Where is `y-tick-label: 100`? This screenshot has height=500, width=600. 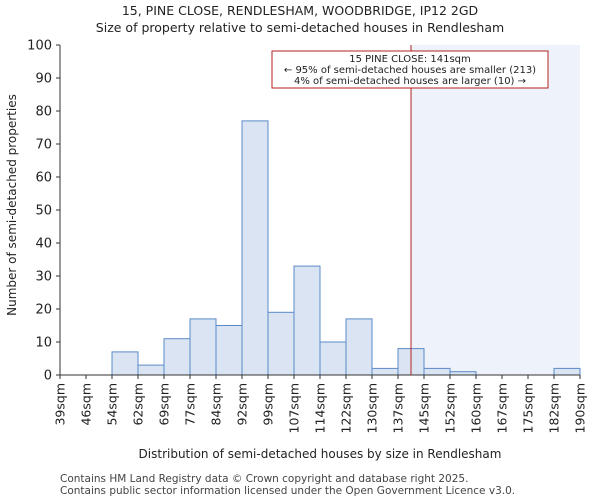
y-tick-label: 100 is located at coordinates (39, 46).